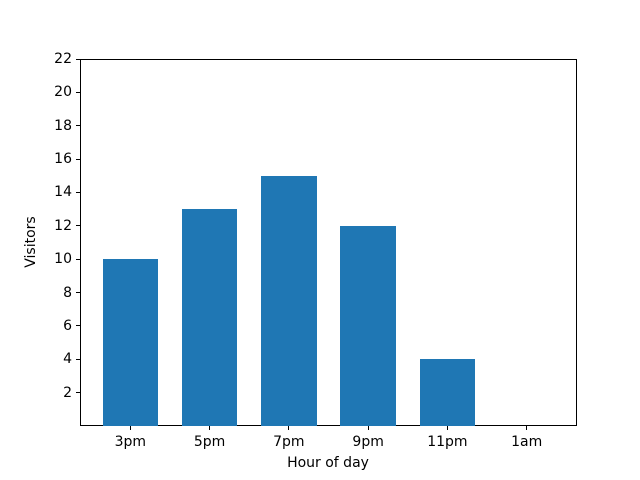  What do you see at coordinates (447, 392) in the screenshot?
I see `bar-11pm` at bounding box center [447, 392].